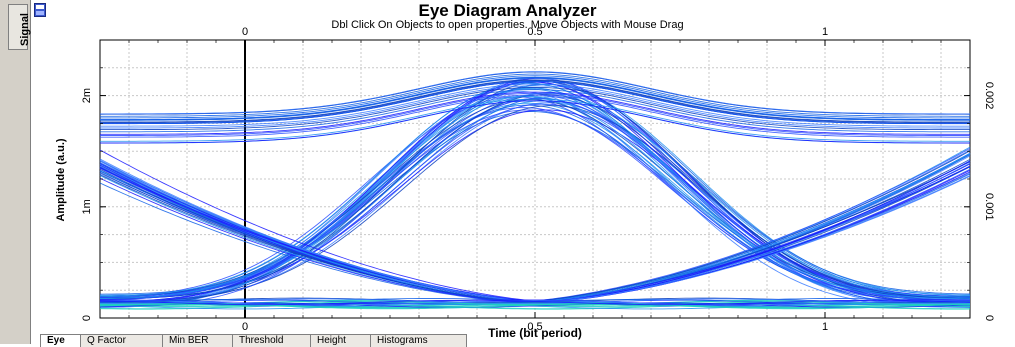  What do you see at coordinates (989, 96) in the screenshot?
I see `y2-tick-label: 0.002` at bounding box center [989, 96].